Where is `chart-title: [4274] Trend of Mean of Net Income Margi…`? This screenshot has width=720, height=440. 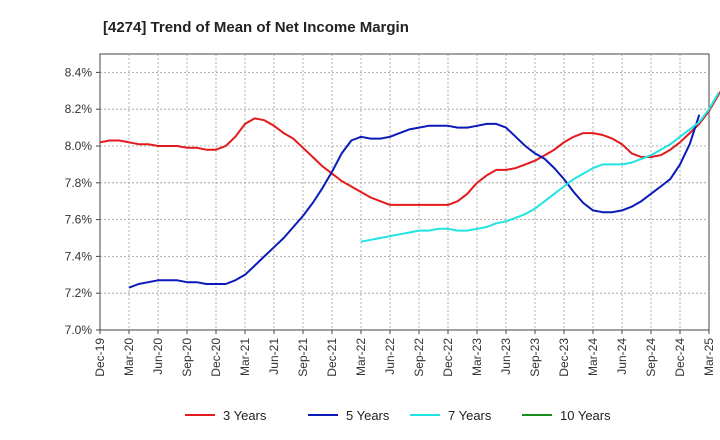 chart-title: [4274] Trend of Mean of Net Income Margi… is located at coordinates (256, 27).